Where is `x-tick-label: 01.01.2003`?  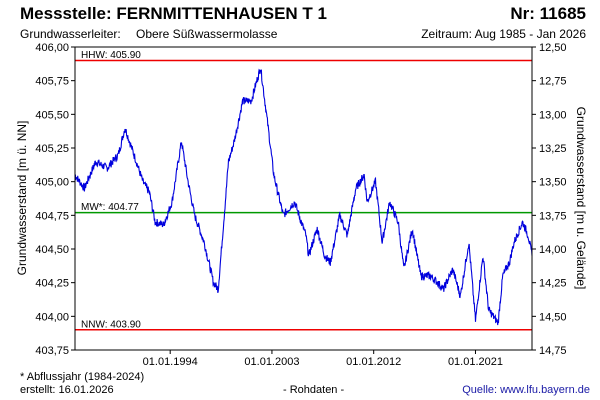 x-tick-label: 01.01.2003 is located at coordinates (271, 362).